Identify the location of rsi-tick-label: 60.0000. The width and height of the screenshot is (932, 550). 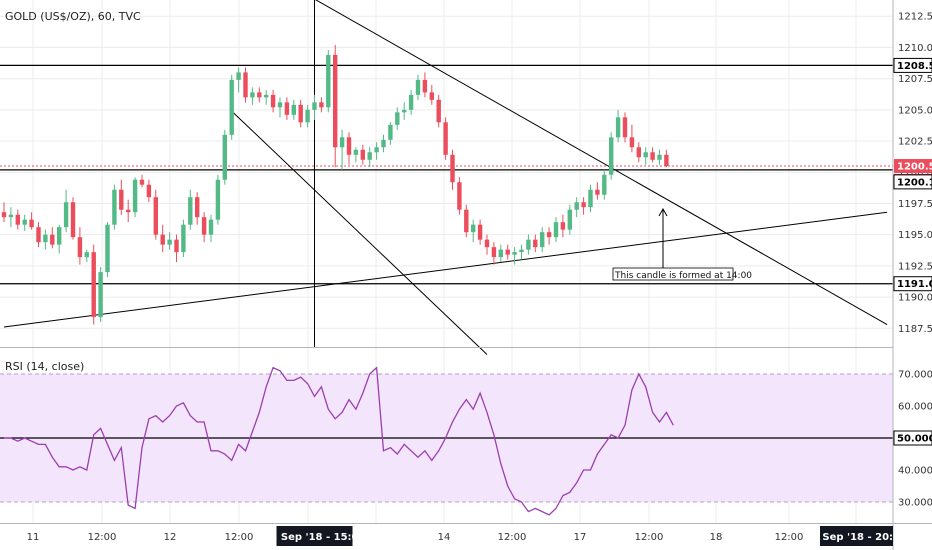
(915, 407).